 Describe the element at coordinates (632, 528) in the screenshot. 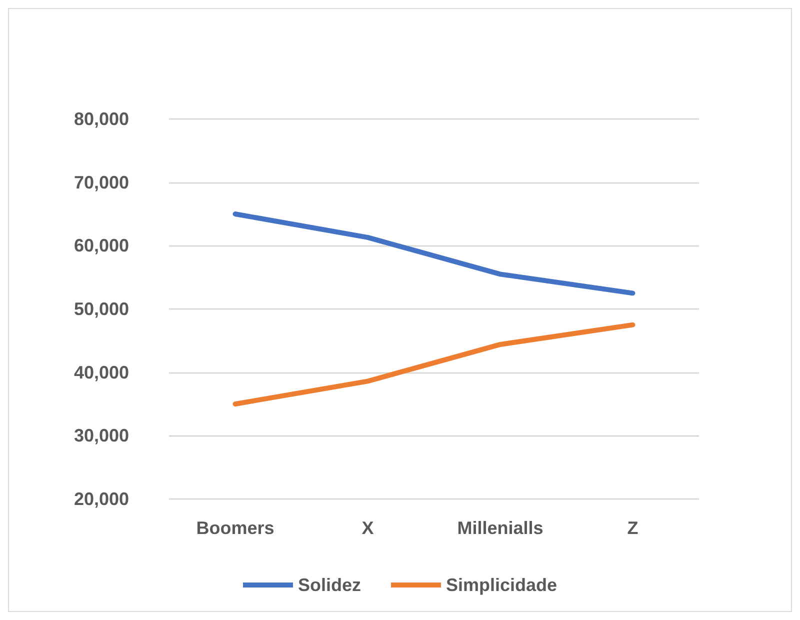

I see `x-tick-label: Z` at that location.